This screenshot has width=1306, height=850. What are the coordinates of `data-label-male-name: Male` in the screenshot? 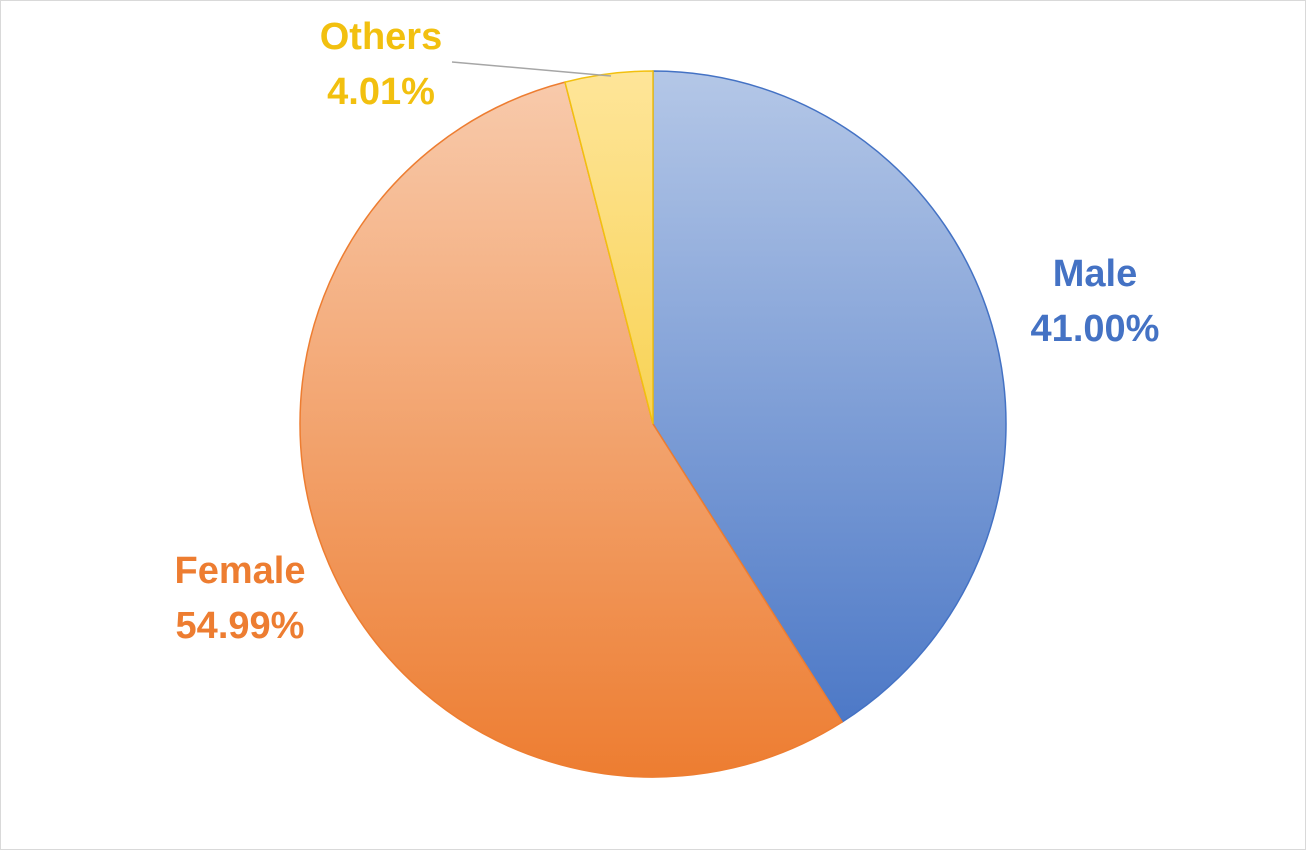 It's located at (1095, 274).